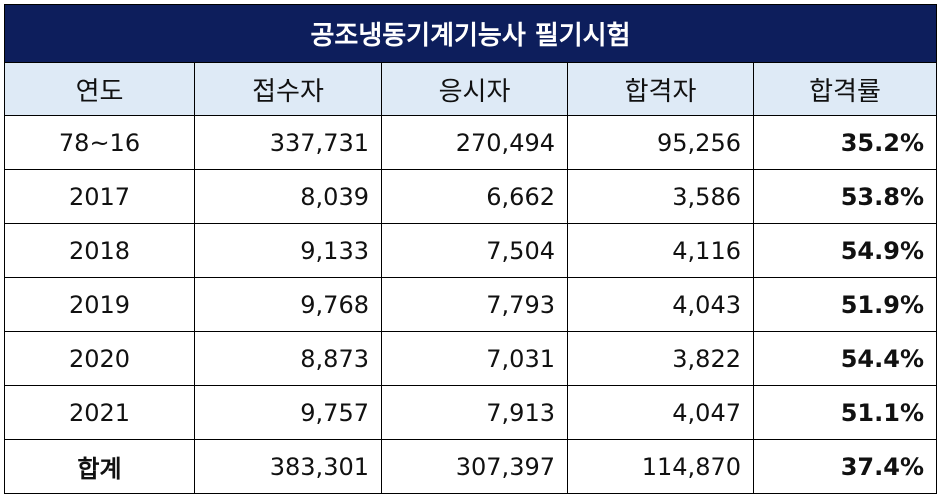 The image size is (942, 501). Describe the element at coordinates (99, 466) in the screenshot. I see `total-label: 합계` at that location.